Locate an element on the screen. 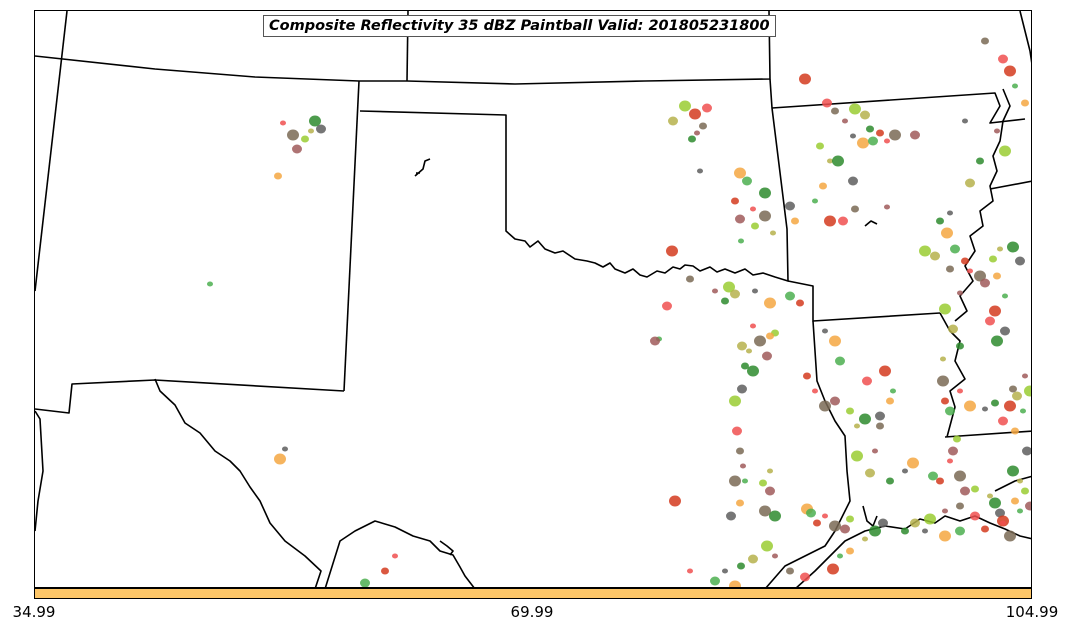 The height and width of the screenshot is (633, 1070). border-co-ut-north is located at coordinates (51, 151).